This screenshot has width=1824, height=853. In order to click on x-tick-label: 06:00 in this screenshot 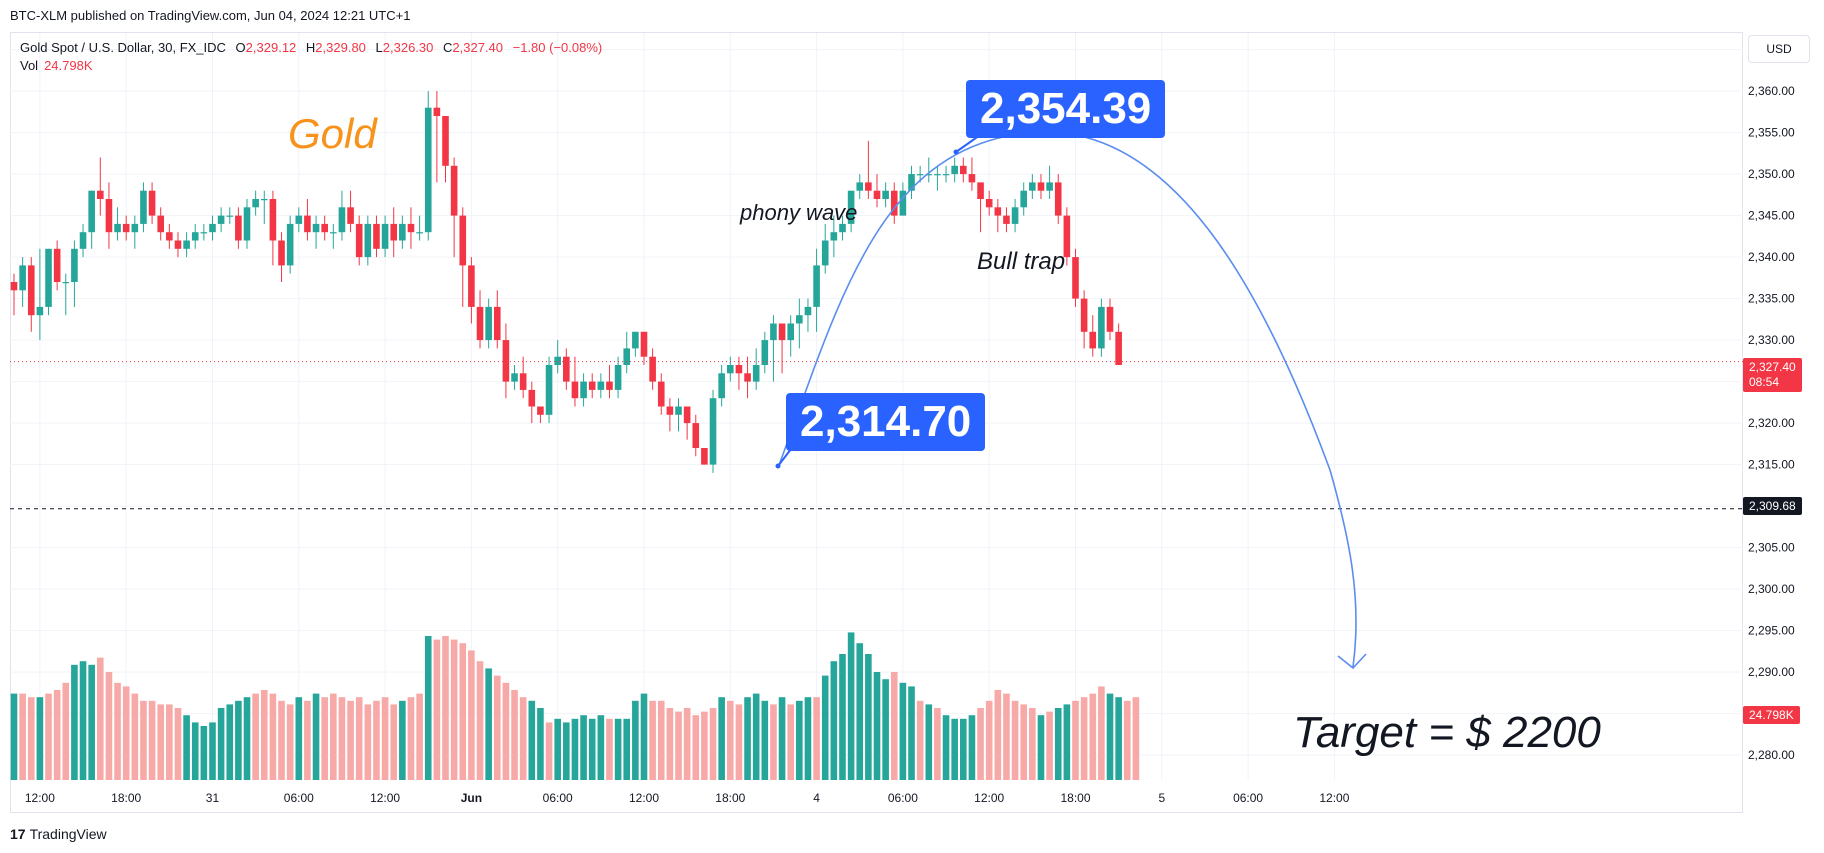, I will do `click(903, 798)`.